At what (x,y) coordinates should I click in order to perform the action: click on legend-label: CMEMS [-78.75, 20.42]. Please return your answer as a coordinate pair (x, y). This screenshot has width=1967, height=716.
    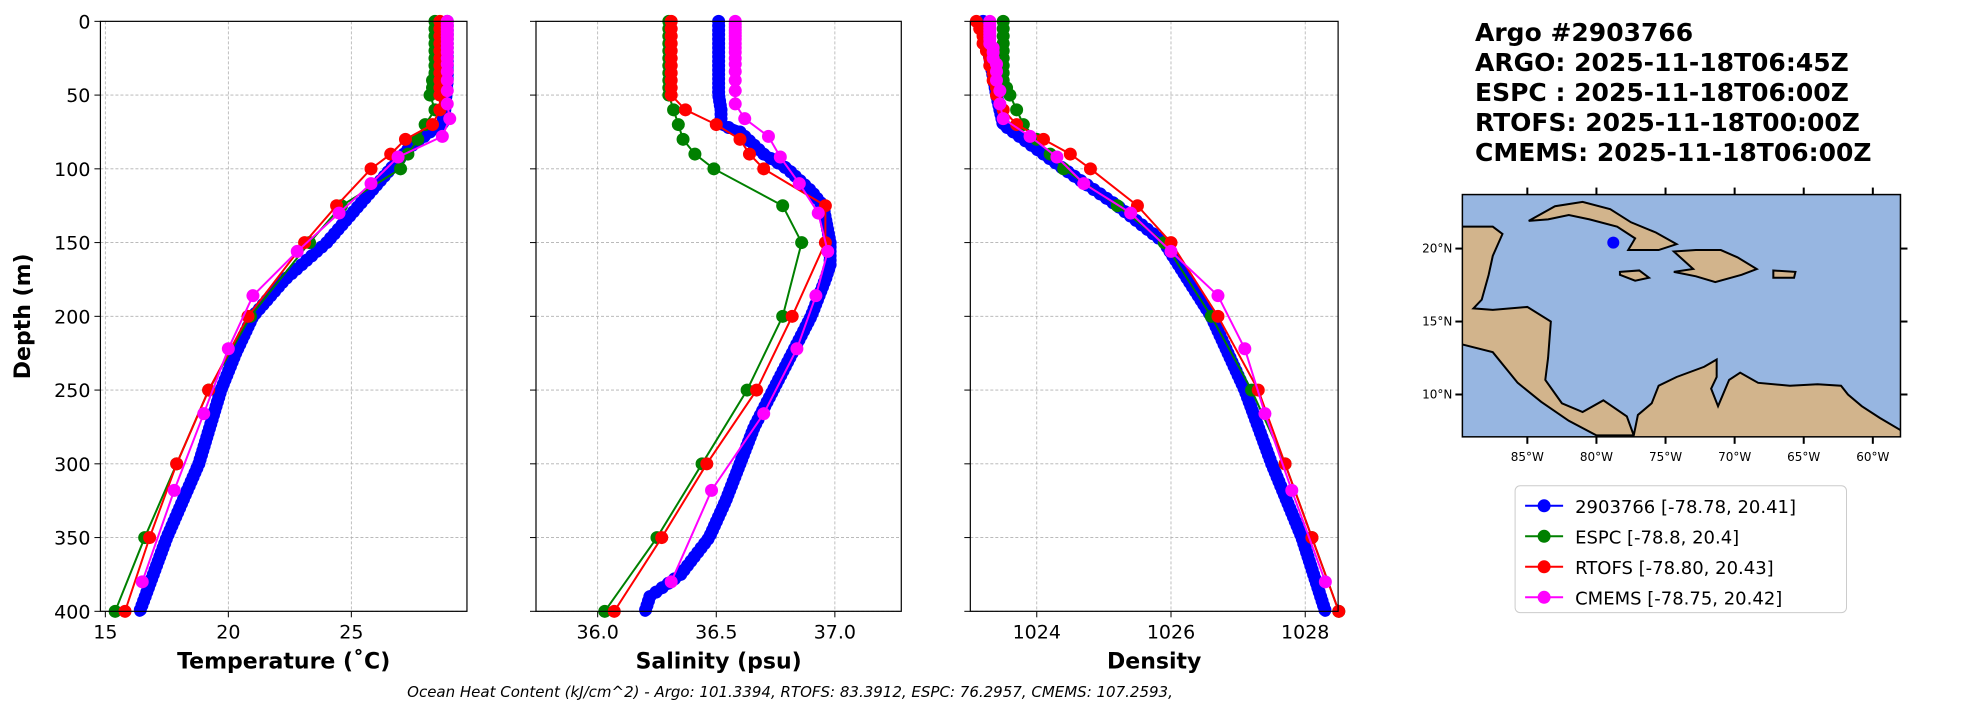
    Looking at the image, I should click on (1678, 598).